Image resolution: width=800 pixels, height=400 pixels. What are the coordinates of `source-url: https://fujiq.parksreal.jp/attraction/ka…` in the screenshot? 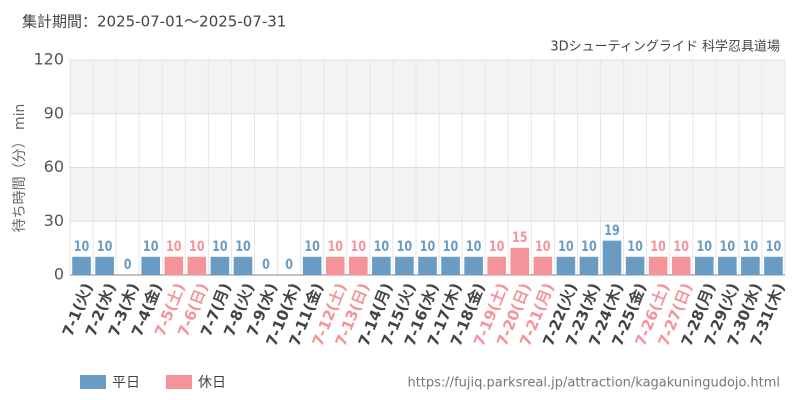 It's located at (593, 383).